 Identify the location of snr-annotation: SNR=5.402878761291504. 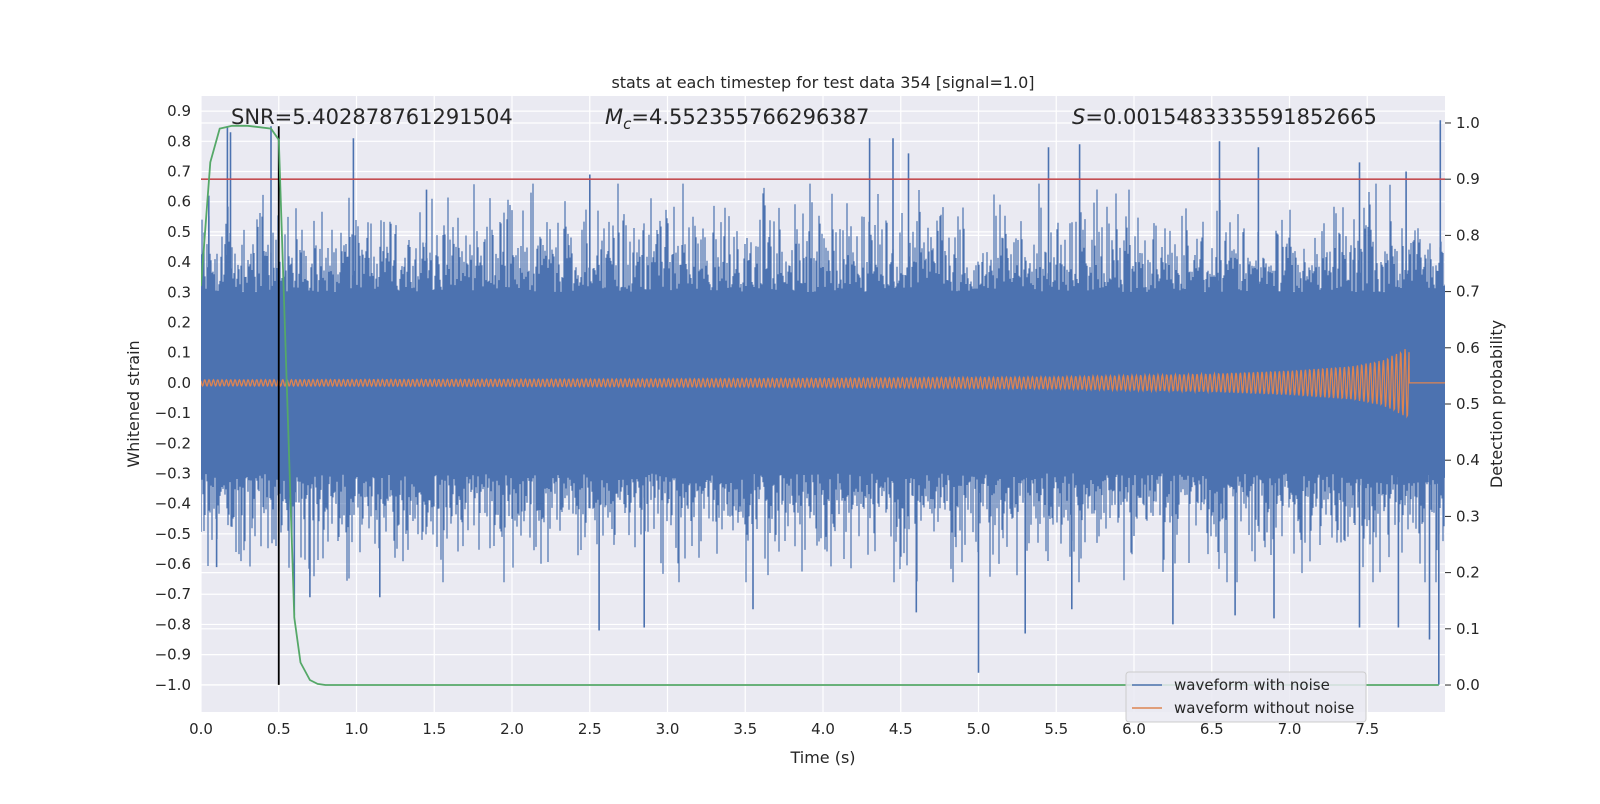
(372, 117).